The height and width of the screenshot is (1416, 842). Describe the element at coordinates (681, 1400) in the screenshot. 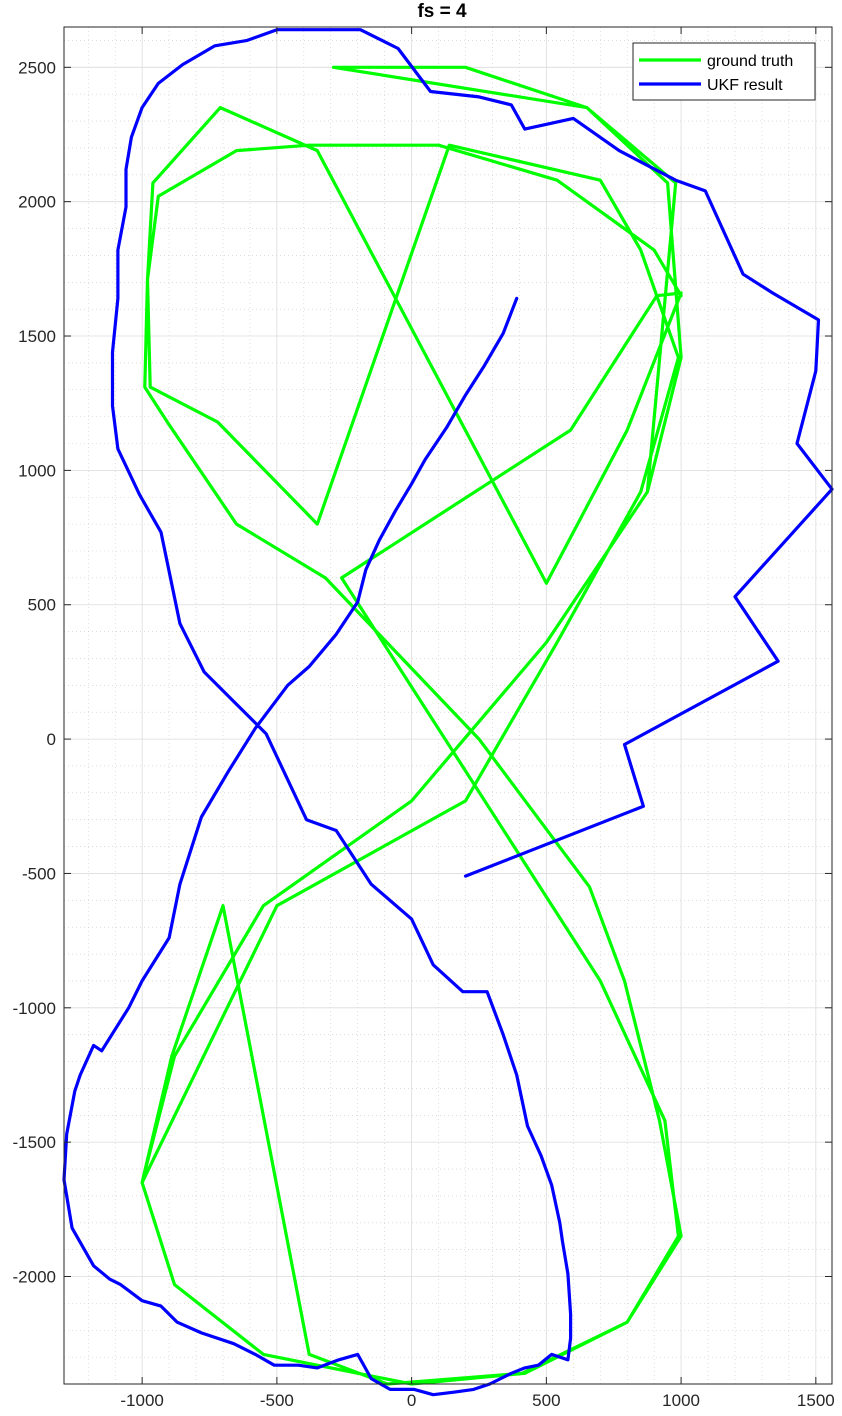

I see `x-tick-label: 1000` at that location.